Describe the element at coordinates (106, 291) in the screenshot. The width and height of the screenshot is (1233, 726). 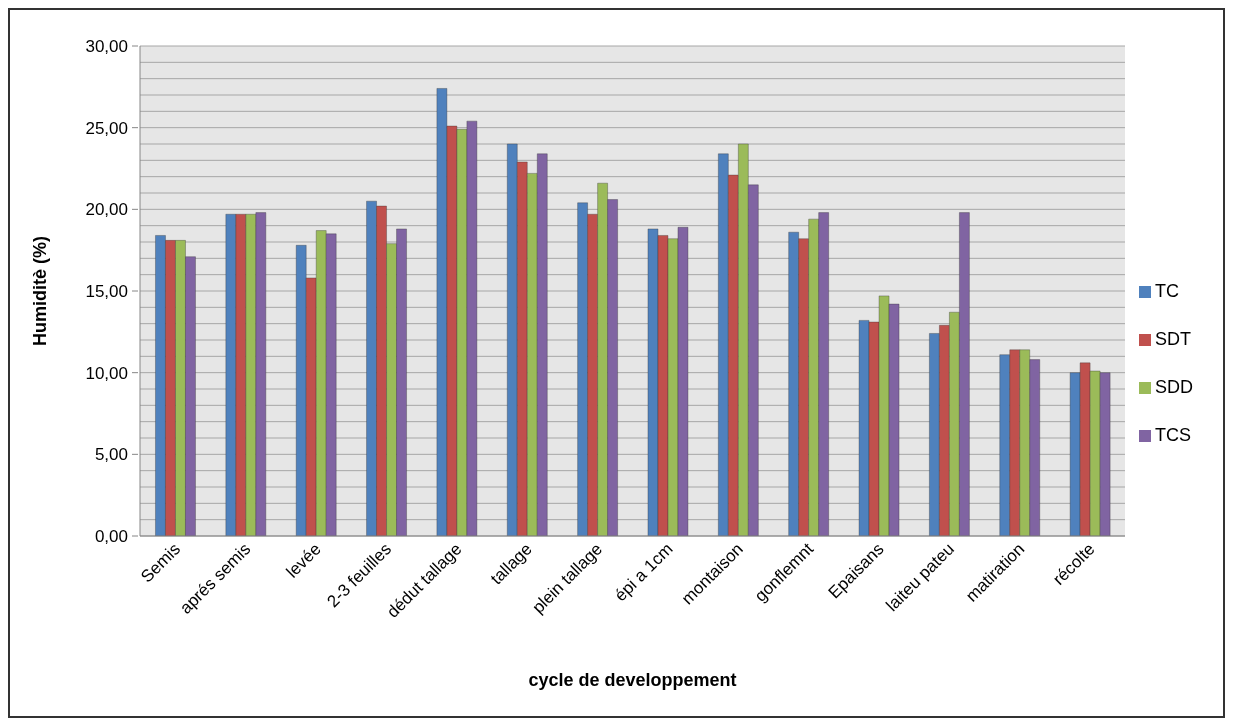
I see `y-tick-label: 15,00` at that location.